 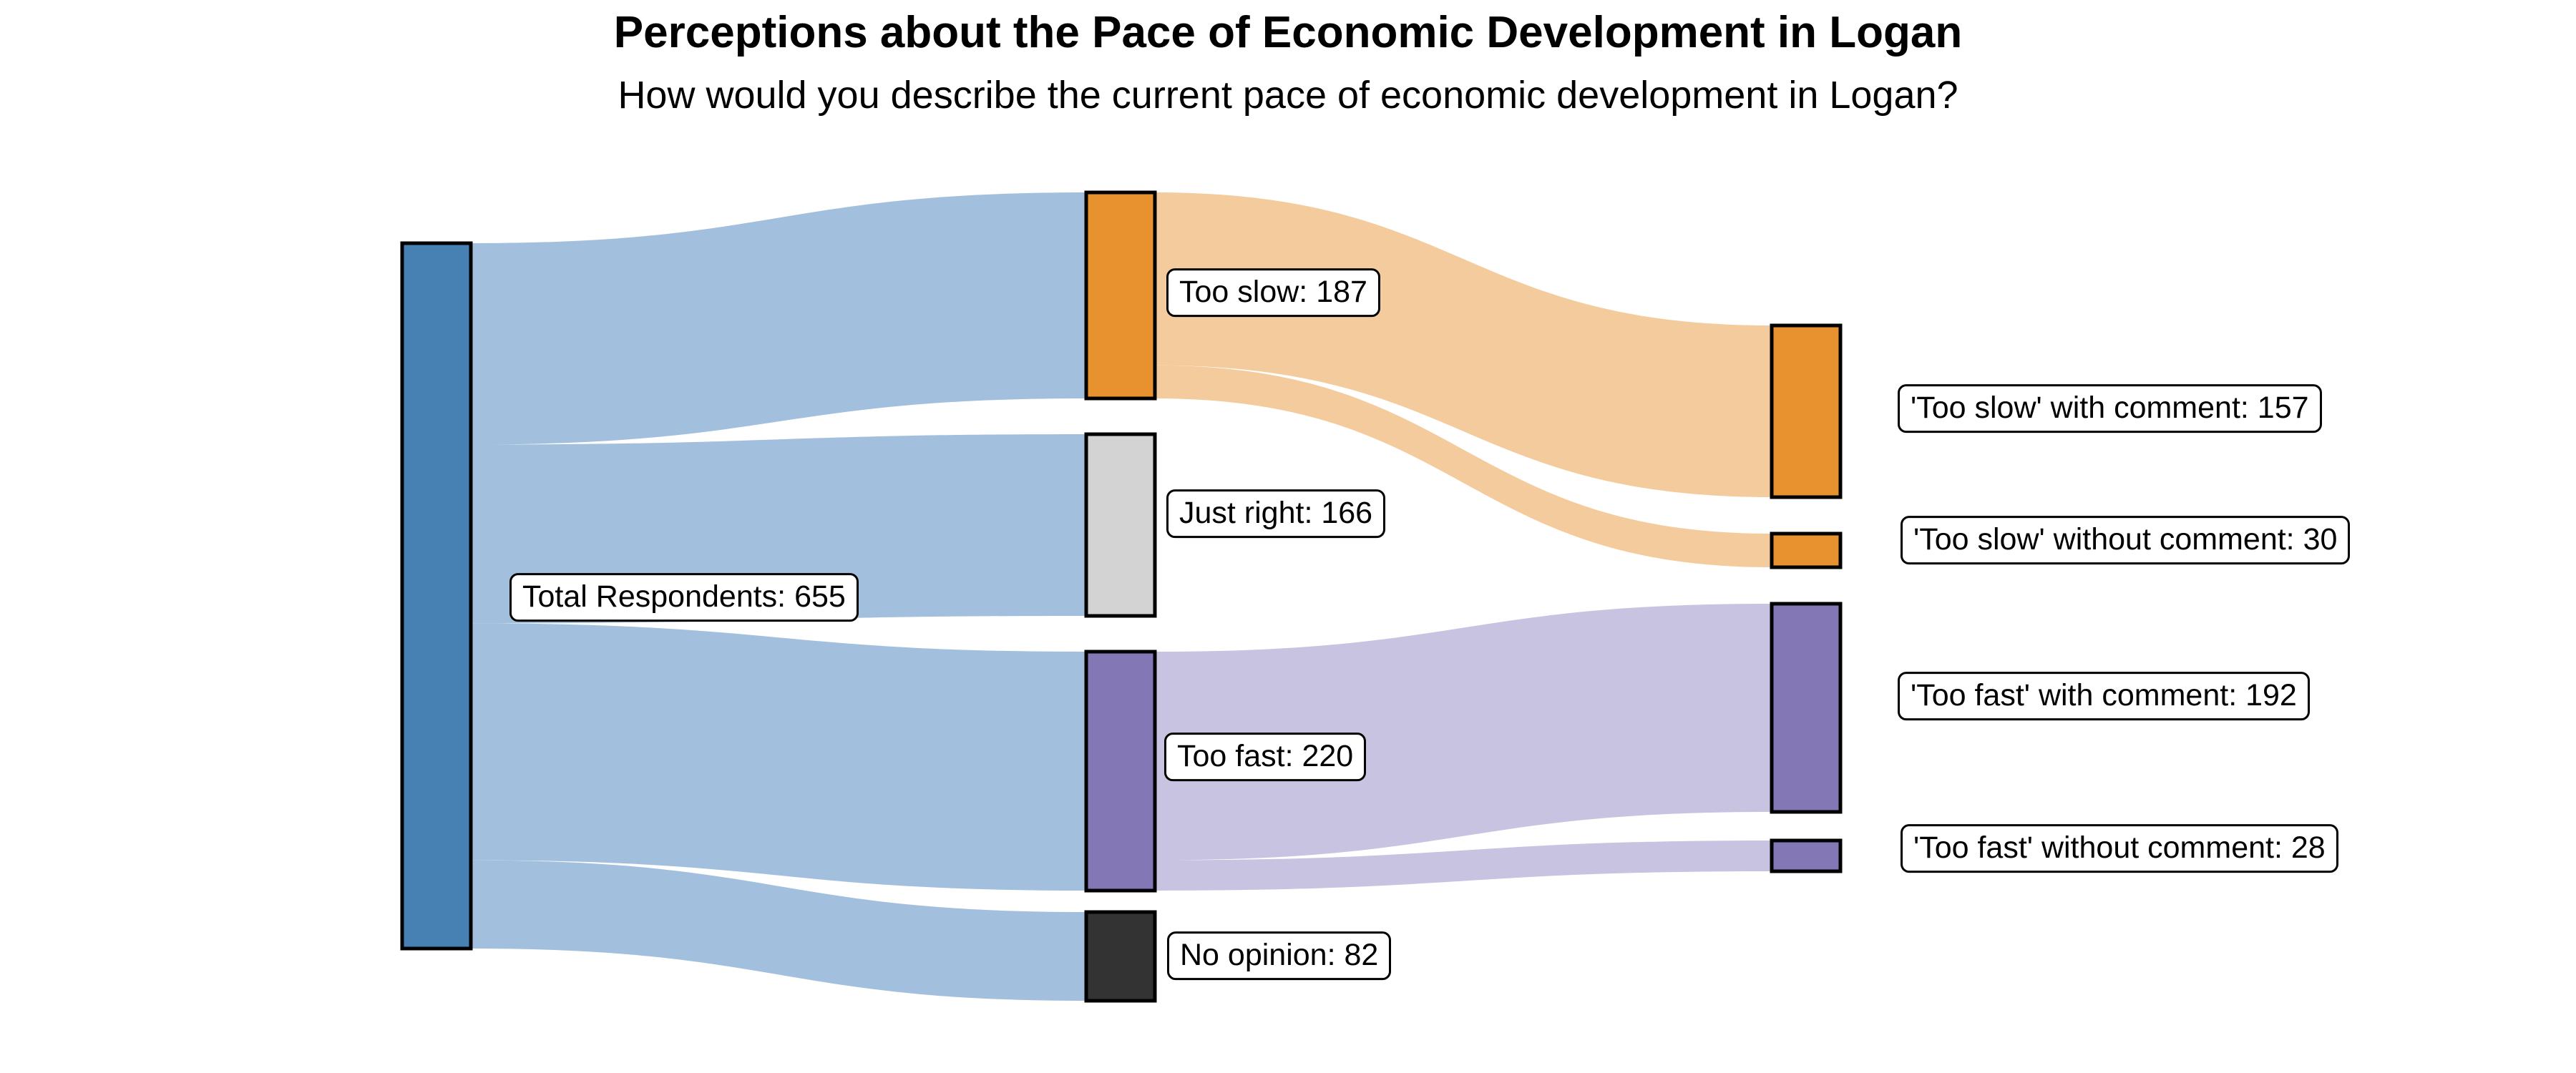 What do you see at coordinates (1463, 866) in the screenshot?
I see `flow-too_fast-to-tf_without` at bounding box center [1463, 866].